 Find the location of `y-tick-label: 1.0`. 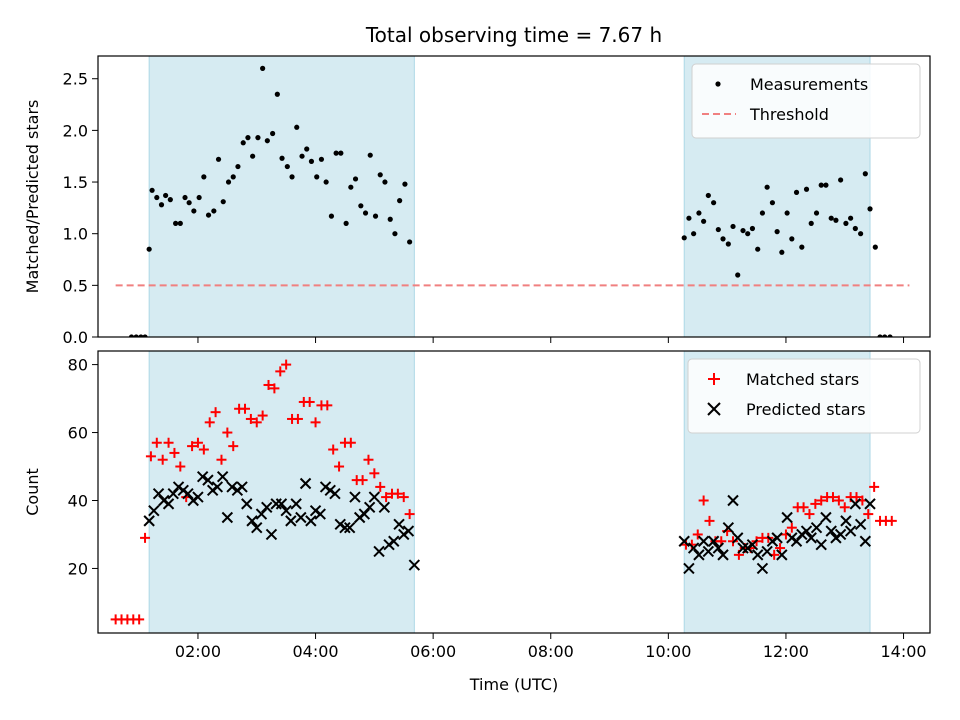

y-tick-label: 1.0 is located at coordinates (75, 234).